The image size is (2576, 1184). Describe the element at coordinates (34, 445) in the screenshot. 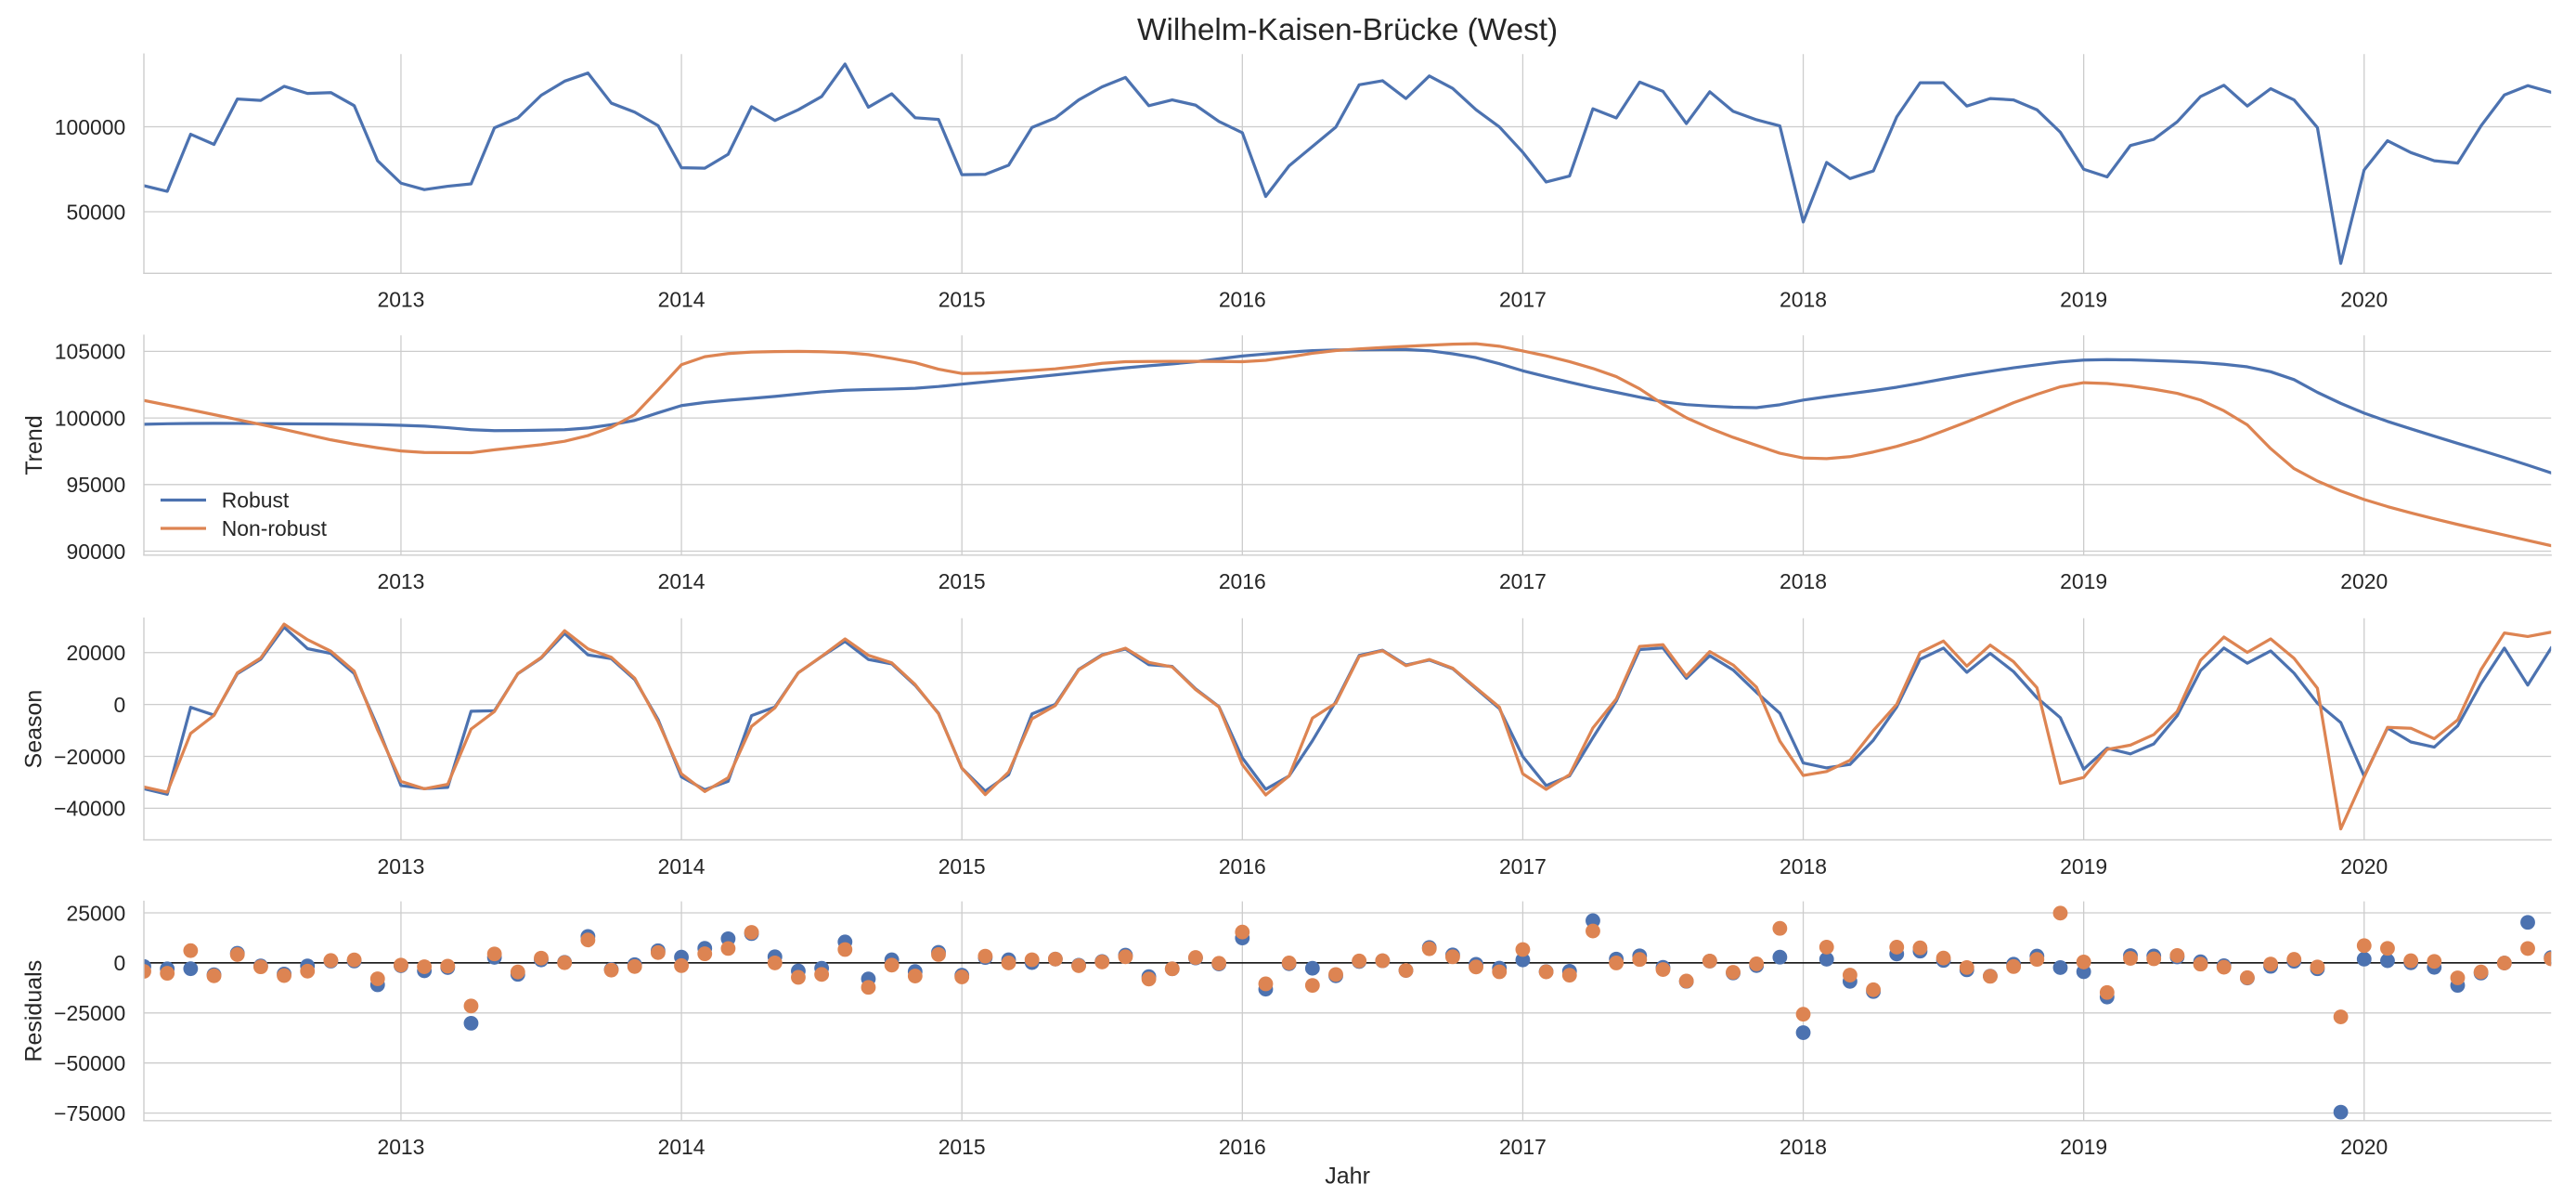

I see `svg-text: Trend` at that location.